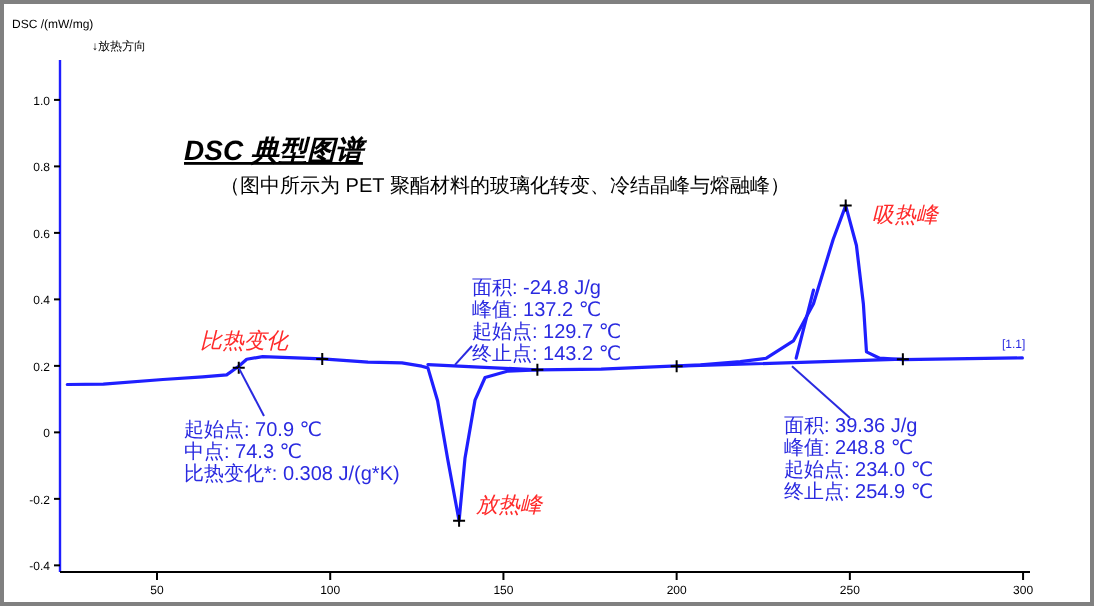  I want to click on text: DSC 典型图谱, so click(276, 150).